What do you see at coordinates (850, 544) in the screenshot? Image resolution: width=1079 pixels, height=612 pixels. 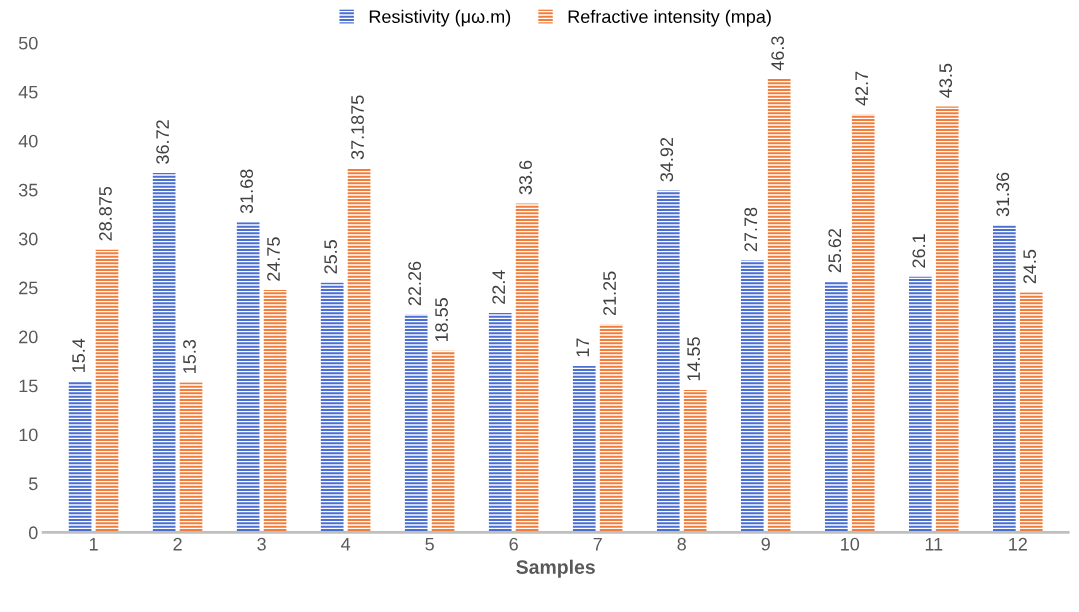 I see `x-tick-label: 10` at bounding box center [850, 544].